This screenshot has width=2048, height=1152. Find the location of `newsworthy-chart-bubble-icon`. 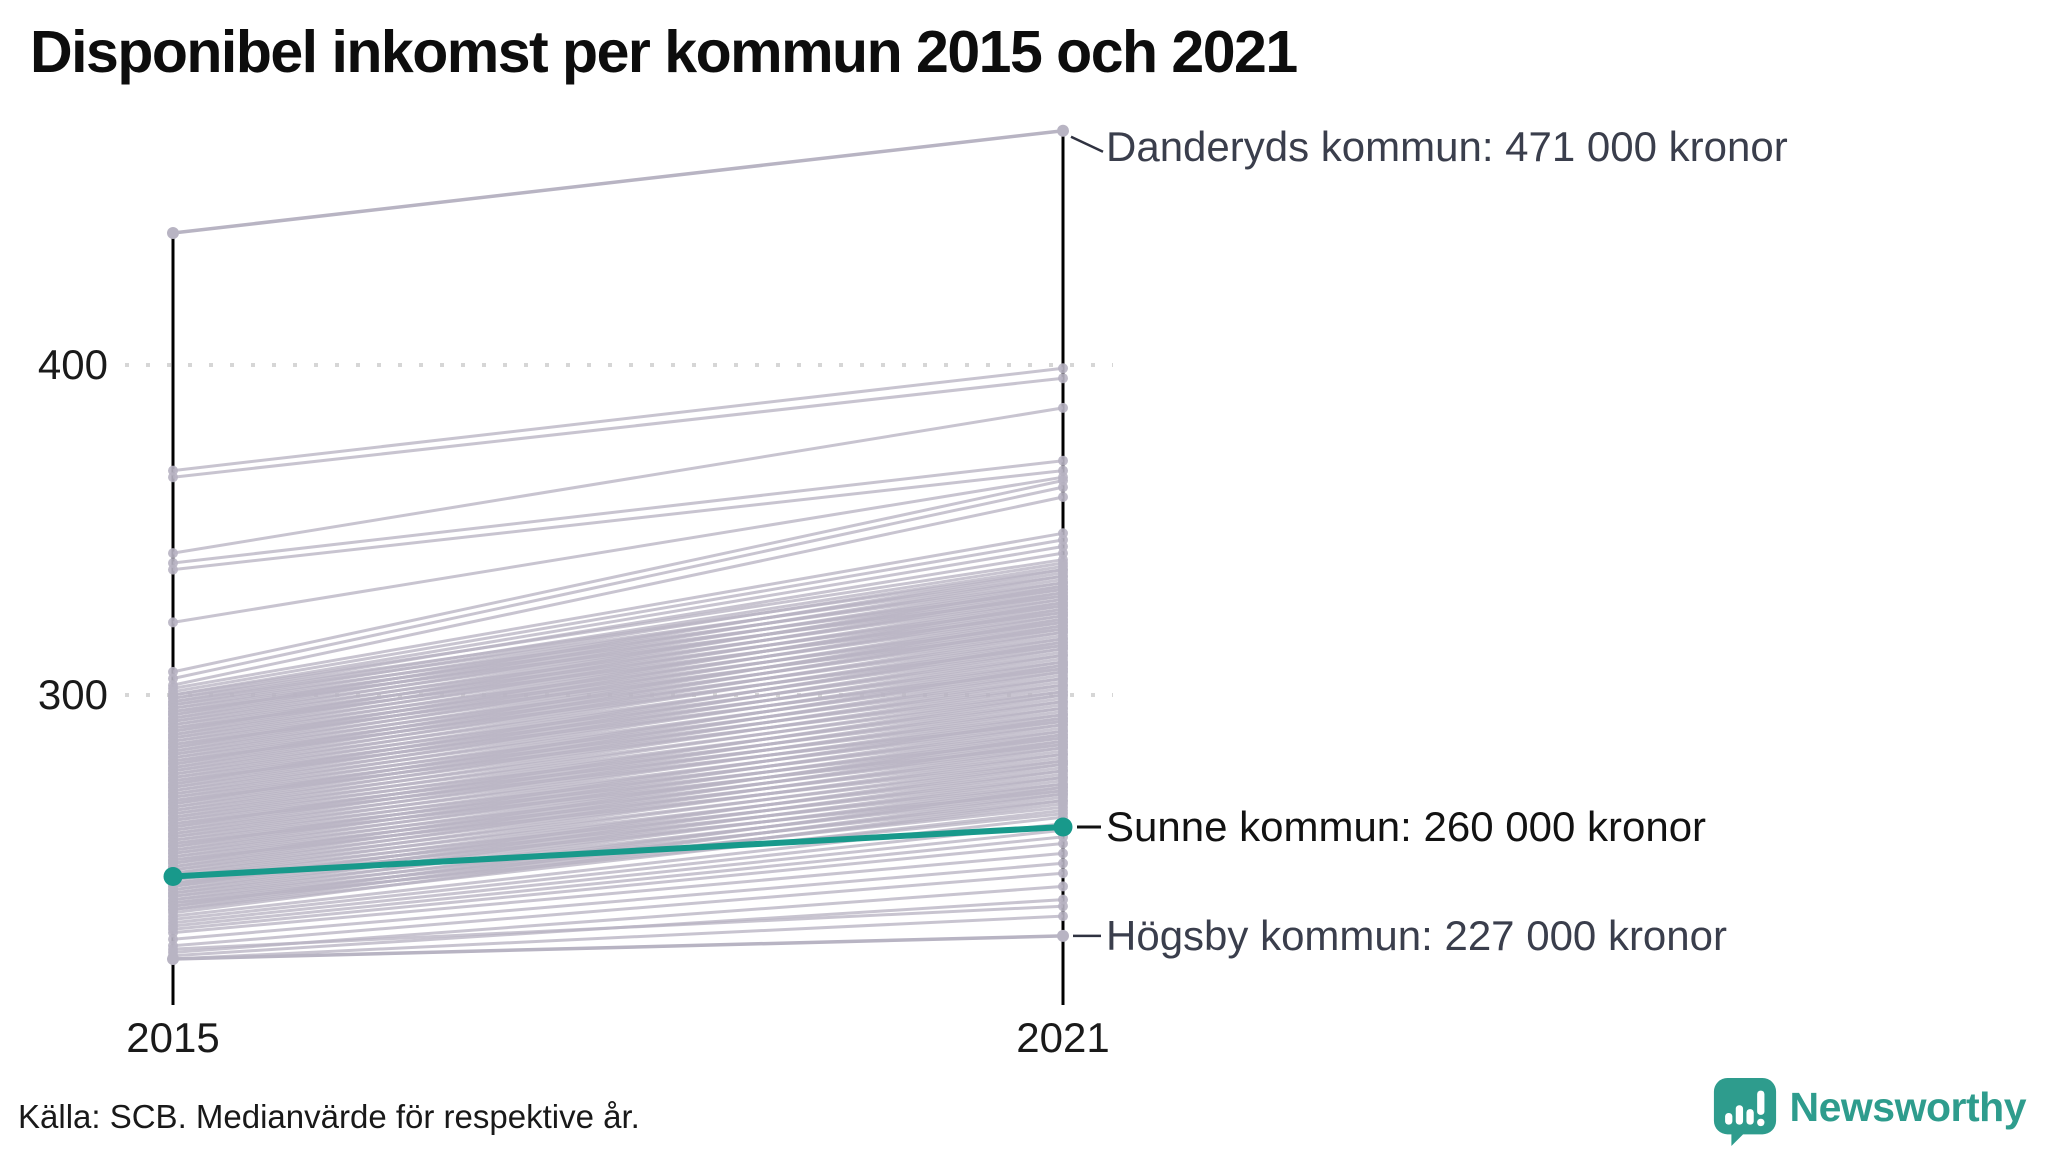

newsworthy-chart-bubble-icon is located at coordinates (1744, 1112).